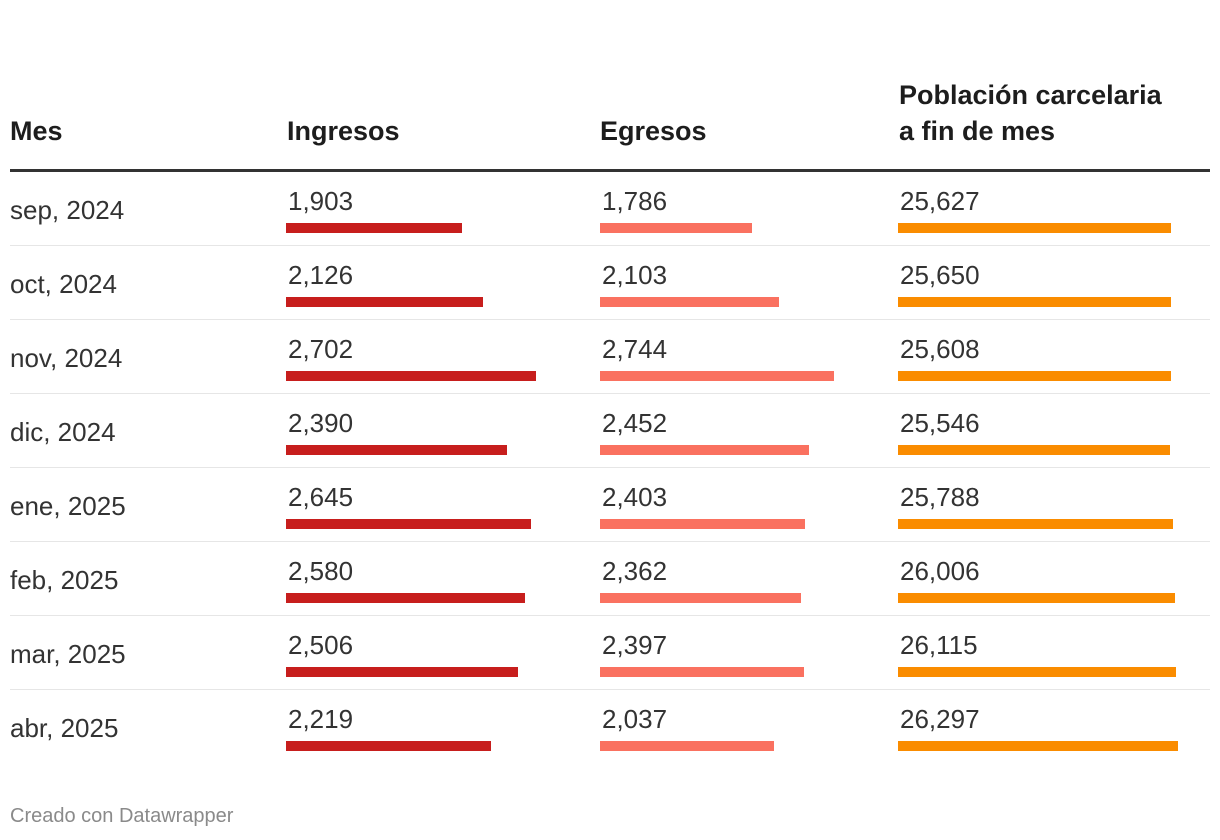 The height and width of the screenshot is (840, 1220). What do you see at coordinates (1036, 579) in the screenshot?
I see `cell-poblacion: 26,006` at bounding box center [1036, 579].